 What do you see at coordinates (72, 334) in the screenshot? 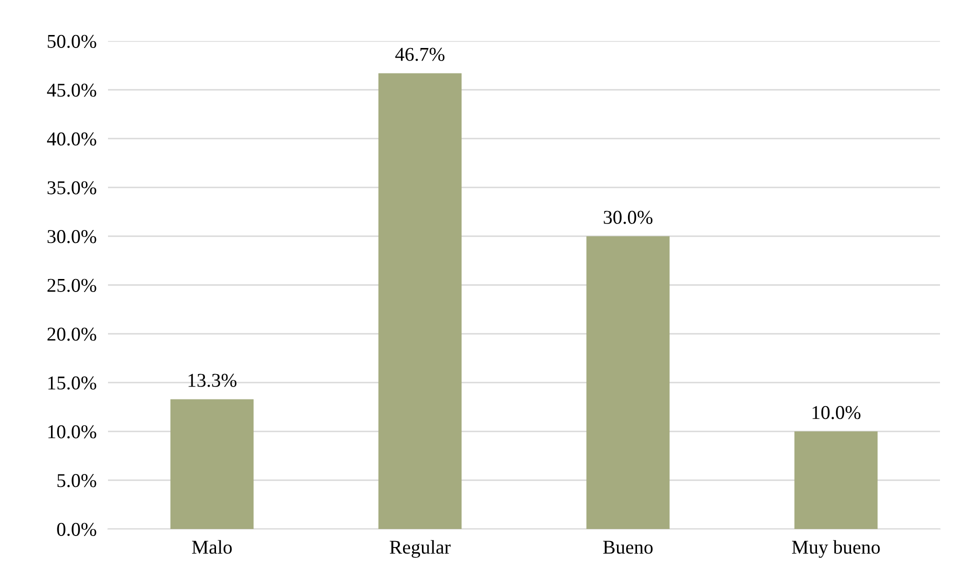
I see `y-tick-label: 20.0%` at bounding box center [72, 334].